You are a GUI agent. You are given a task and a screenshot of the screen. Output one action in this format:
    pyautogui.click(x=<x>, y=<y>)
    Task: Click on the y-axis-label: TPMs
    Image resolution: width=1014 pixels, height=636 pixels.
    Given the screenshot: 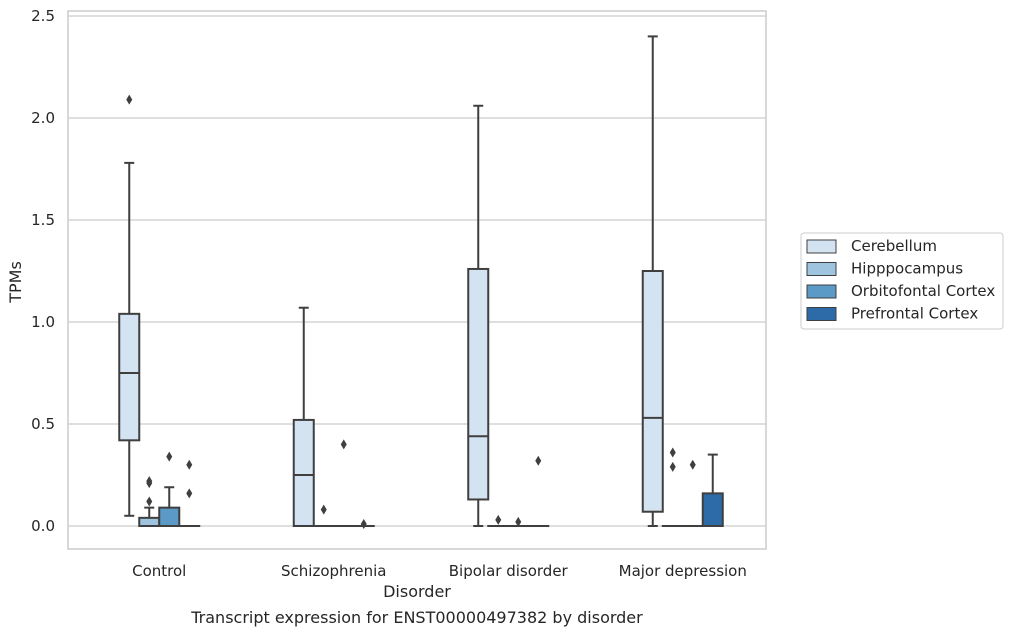 What is the action you would take?
    pyautogui.click(x=15, y=282)
    